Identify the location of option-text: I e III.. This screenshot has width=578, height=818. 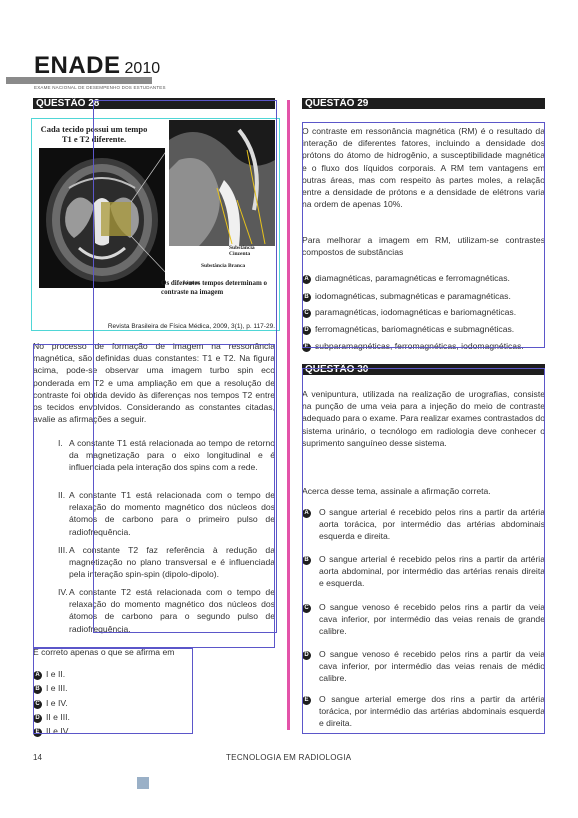
(57, 688).